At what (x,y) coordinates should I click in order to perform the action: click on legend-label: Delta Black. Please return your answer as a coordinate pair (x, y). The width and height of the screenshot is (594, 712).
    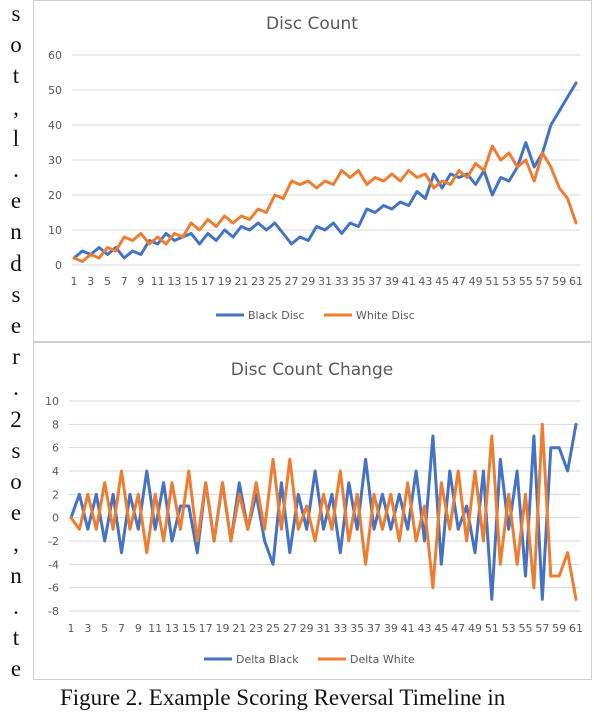
    Looking at the image, I should click on (267, 659).